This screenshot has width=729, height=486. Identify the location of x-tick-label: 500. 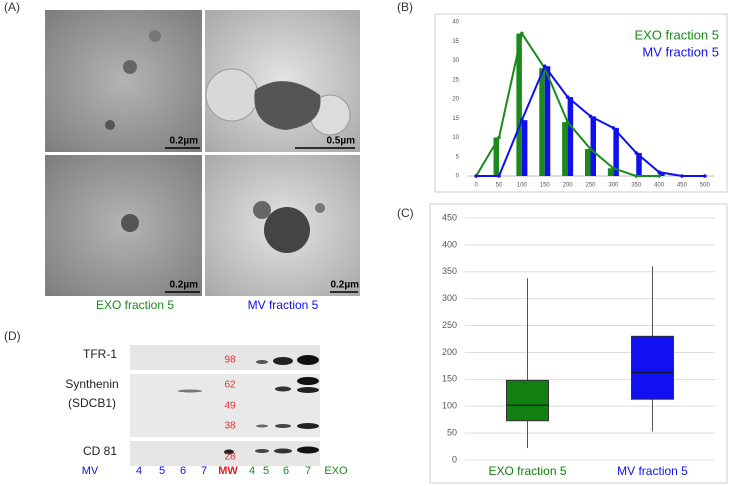
(705, 186).